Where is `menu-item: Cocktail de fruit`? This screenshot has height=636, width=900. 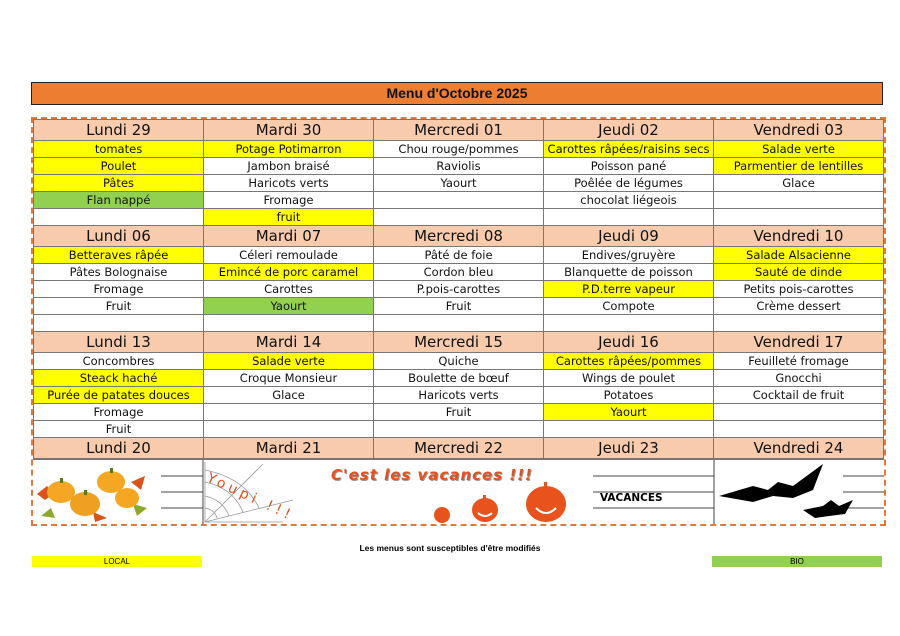 menu-item: Cocktail de fruit is located at coordinates (798, 395).